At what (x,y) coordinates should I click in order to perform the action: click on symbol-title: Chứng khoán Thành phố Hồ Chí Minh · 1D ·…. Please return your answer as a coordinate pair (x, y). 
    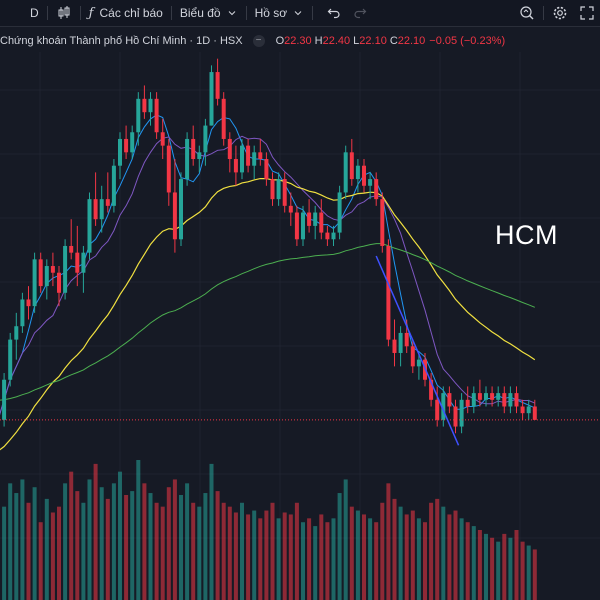
    Looking at the image, I should click on (121, 41).